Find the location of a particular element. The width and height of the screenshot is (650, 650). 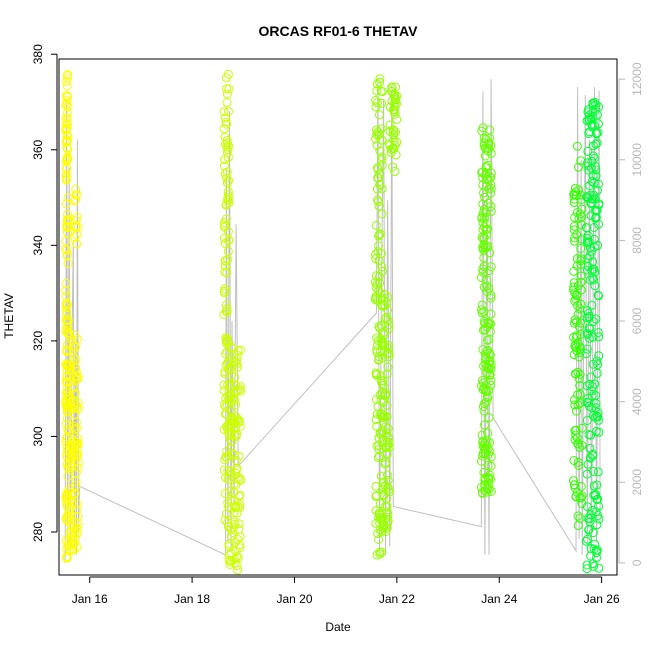

right-axis: 0 2000 4000 6000 8000 10000 12000 is located at coordinates (631, 314).